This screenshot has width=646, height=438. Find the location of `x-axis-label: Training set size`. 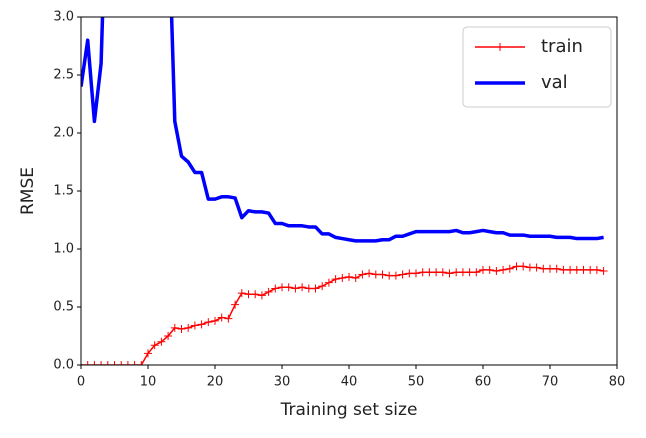

x-axis-label: Training set size is located at coordinates (349, 410).